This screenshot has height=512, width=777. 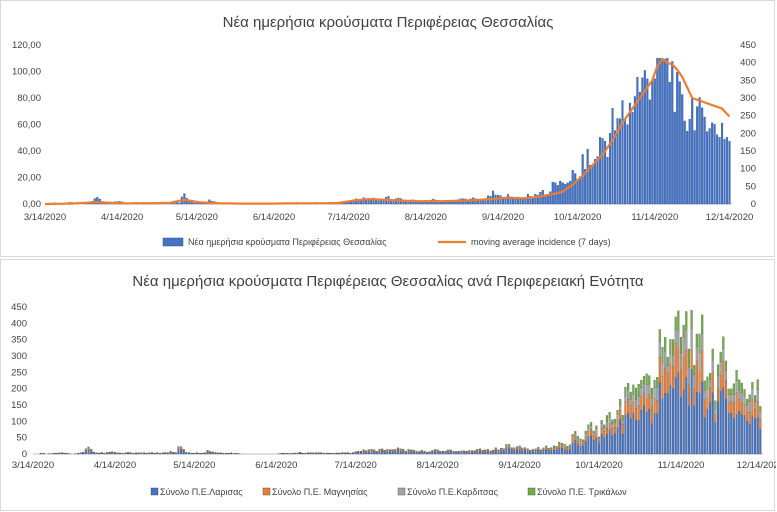 I want to click on y-tick-label: 450, so click(x=19, y=307).